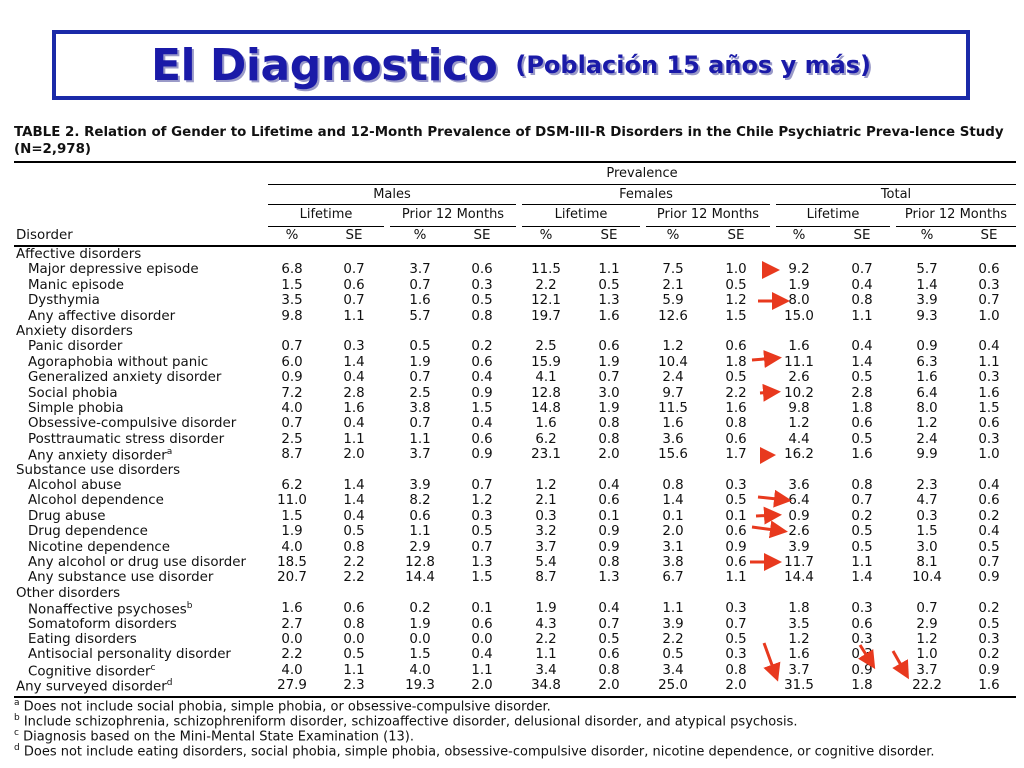  Describe the element at coordinates (292, 562) in the screenshot. I see `table-cell: 18.5` at that location.